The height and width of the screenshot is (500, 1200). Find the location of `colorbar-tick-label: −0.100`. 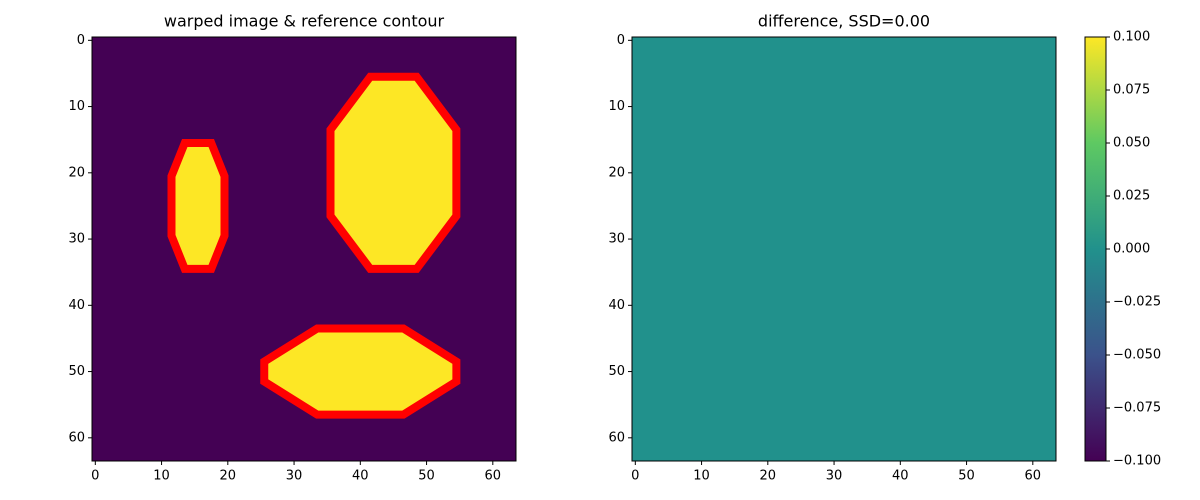

colorbar-tick-label: −0.100 is located at coordinates (1137, 461).